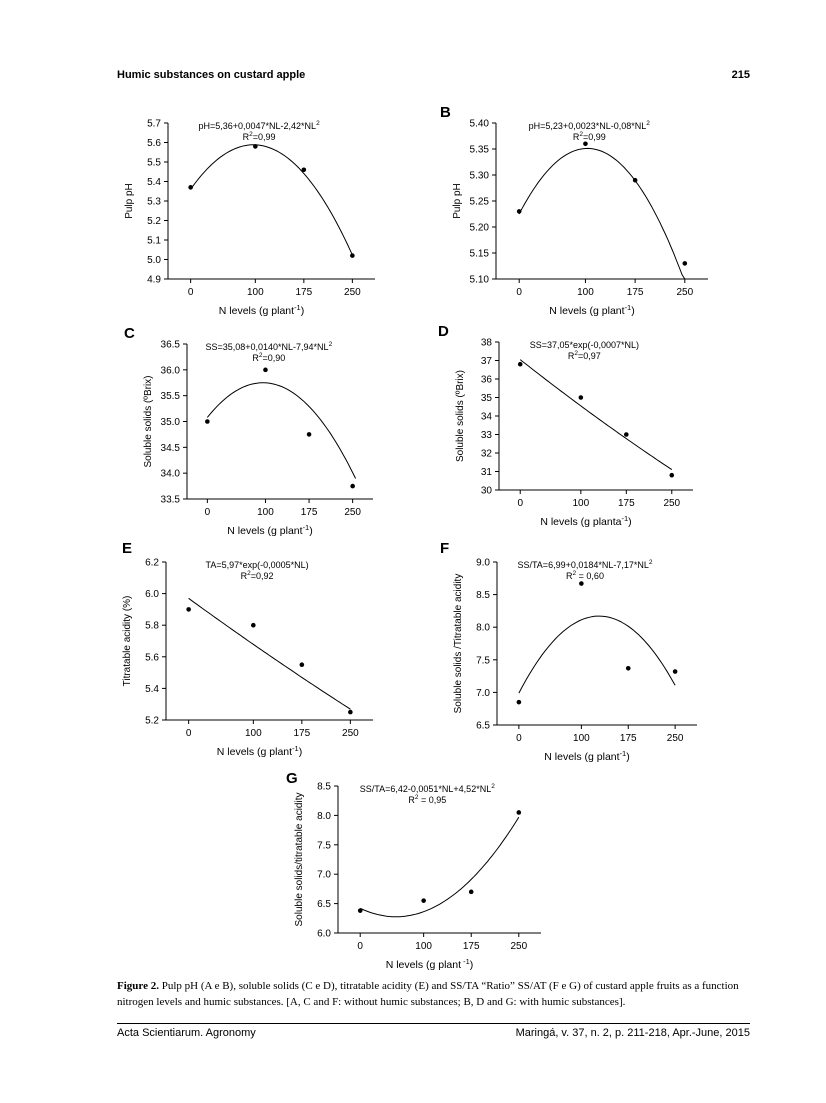 The image size is (826, 1103). I want to click on panel-g-panel-letter: G, so click(292, 778).